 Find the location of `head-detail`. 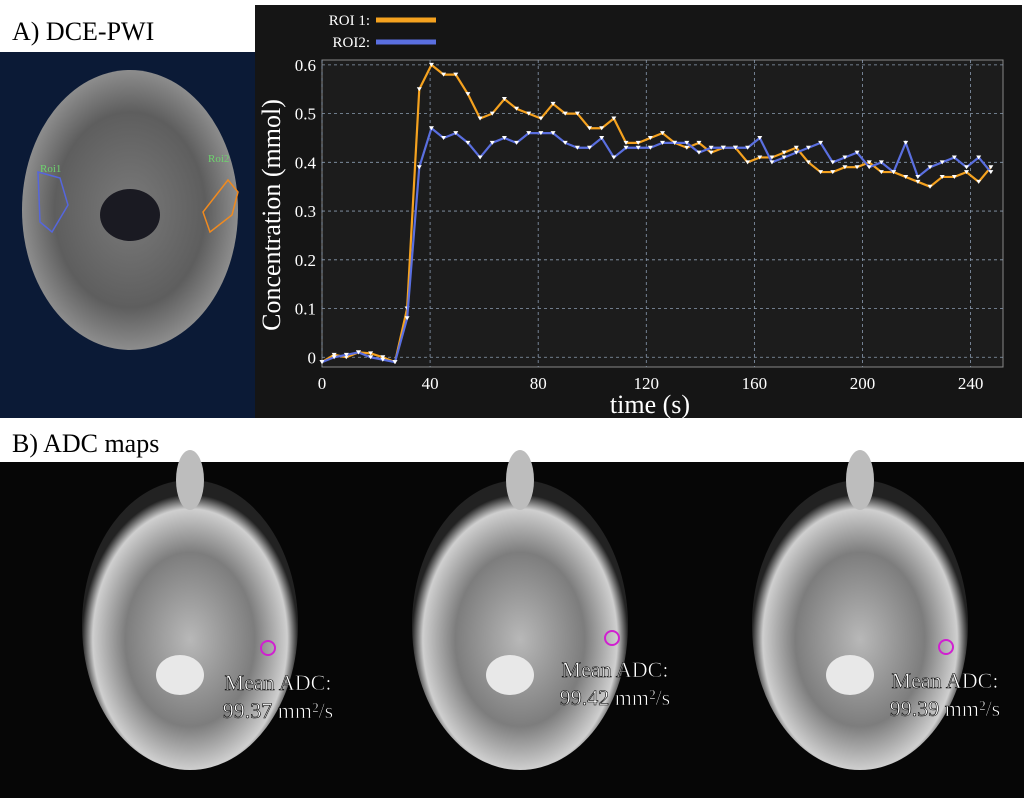

head-detail is located at coordinates (130, 215).